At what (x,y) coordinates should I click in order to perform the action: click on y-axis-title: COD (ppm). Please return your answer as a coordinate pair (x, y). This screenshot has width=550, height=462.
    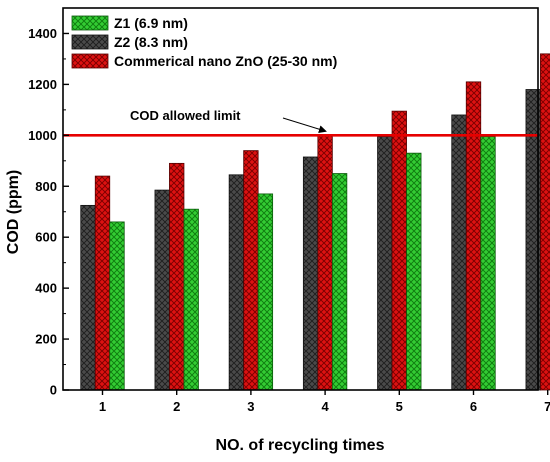
    Looking at the image, I should click on (13, 212).